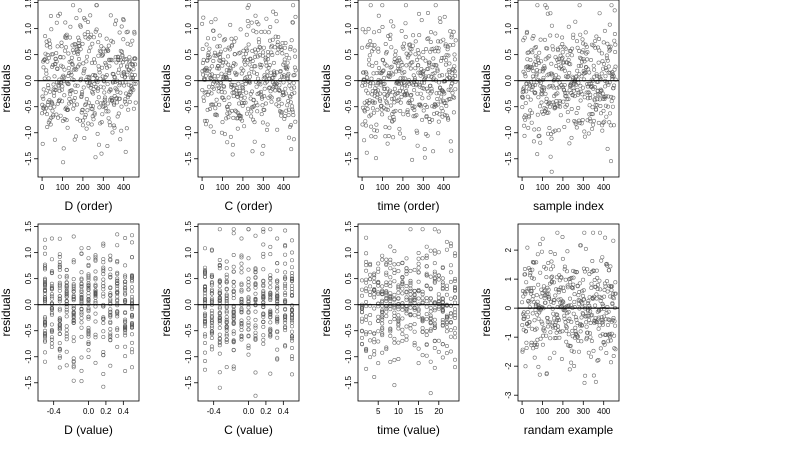 This screenshot has width=800, height=450. Describe the element at coordinates (188, 158) in the screenshot. I see `y-tick-label: -1.5` at that location.